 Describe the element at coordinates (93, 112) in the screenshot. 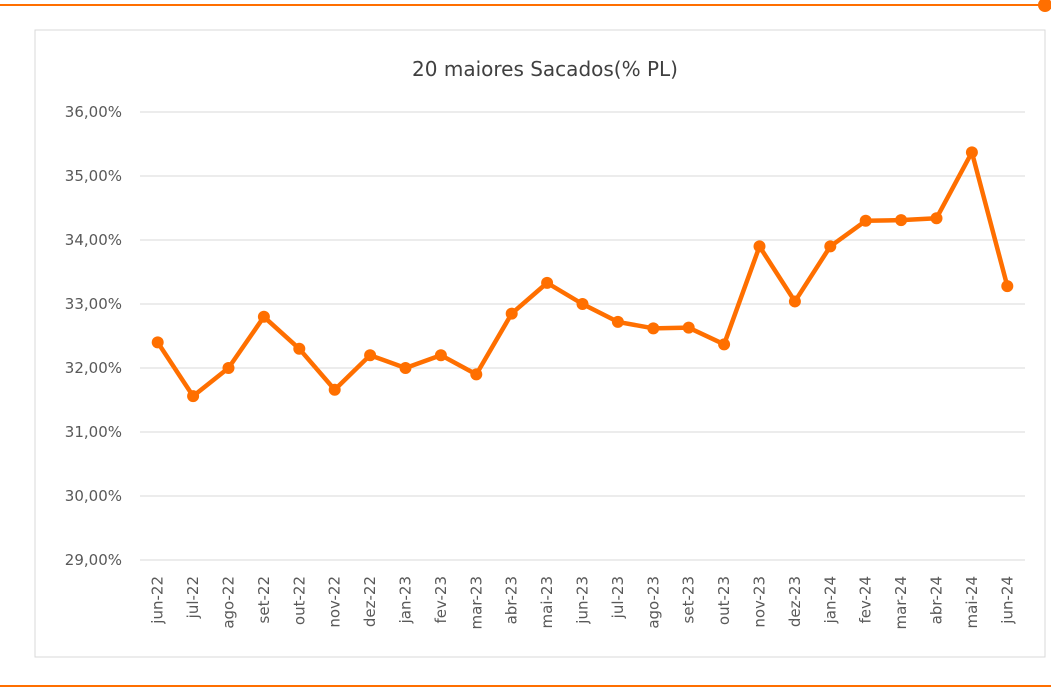

I see `y-tick-label: 36,00%` at that location.